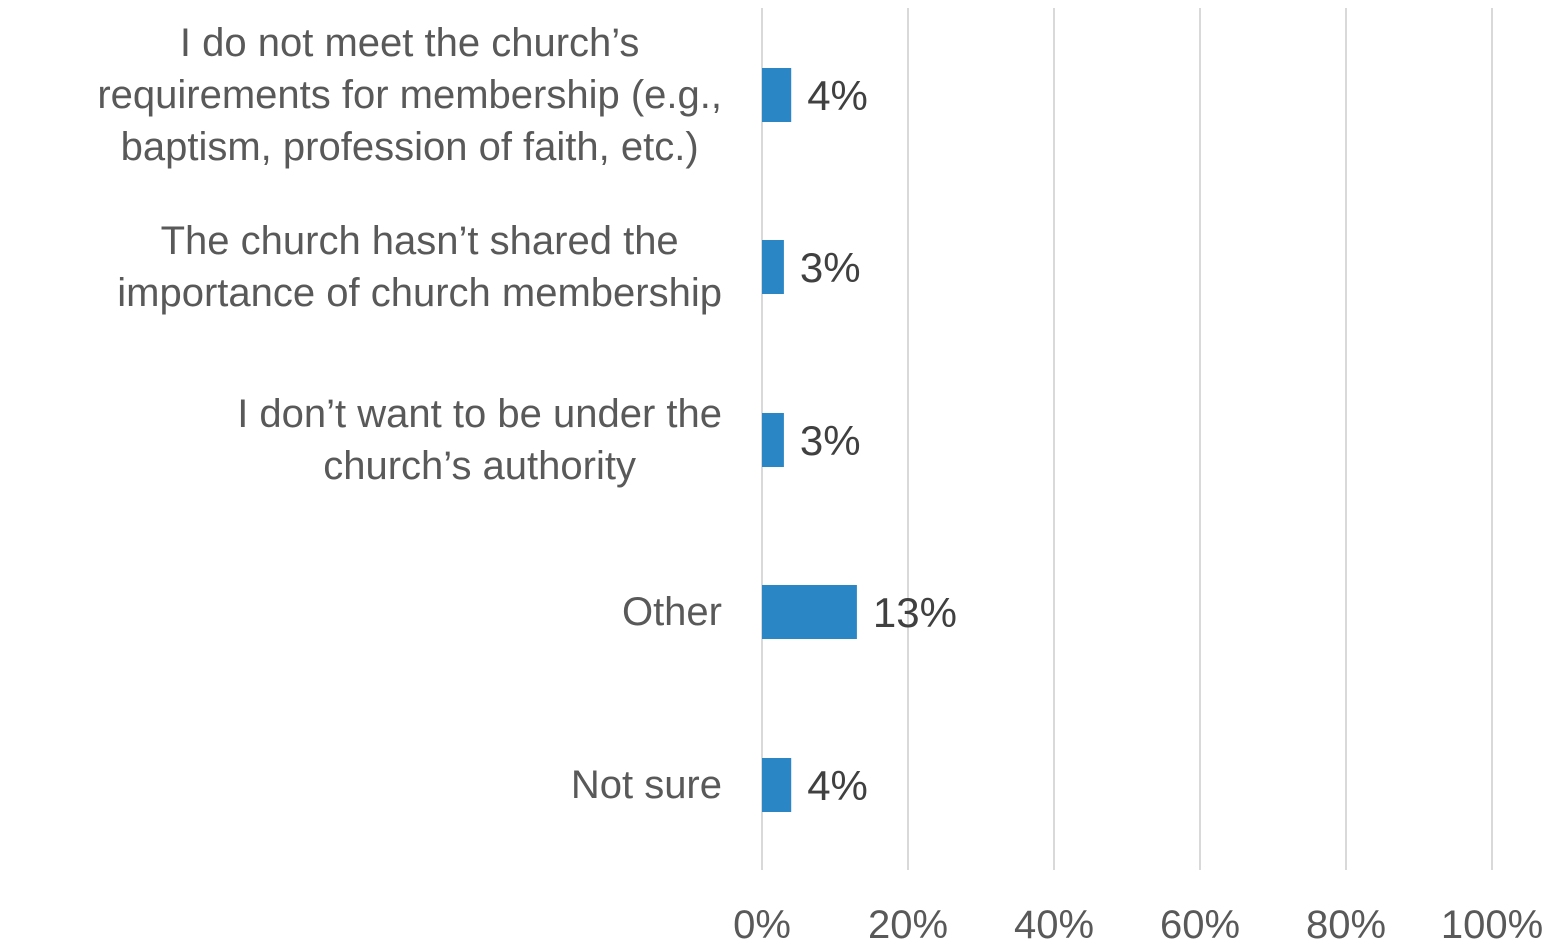 The height and width of the screenshot is (939, 1554). Describe the element at coordinates (1346, 921) in the screenshot. I see `x-tick-label: 80%` at that location.